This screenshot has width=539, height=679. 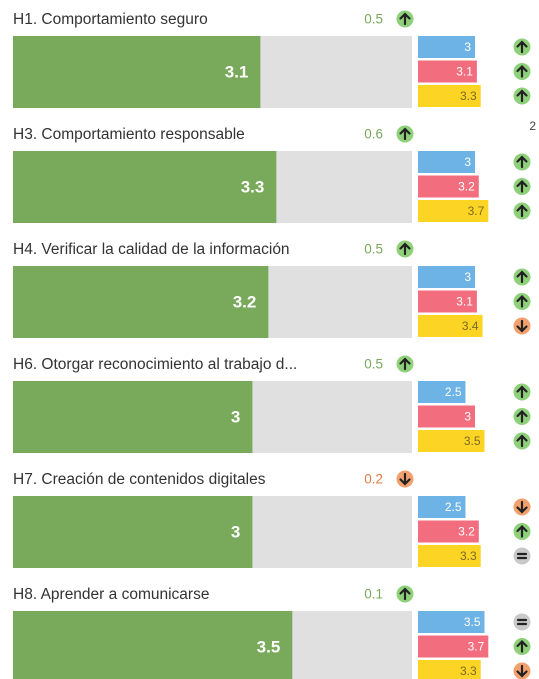 I want to click on delta-label: 0.2, so click(x=373, y=479).